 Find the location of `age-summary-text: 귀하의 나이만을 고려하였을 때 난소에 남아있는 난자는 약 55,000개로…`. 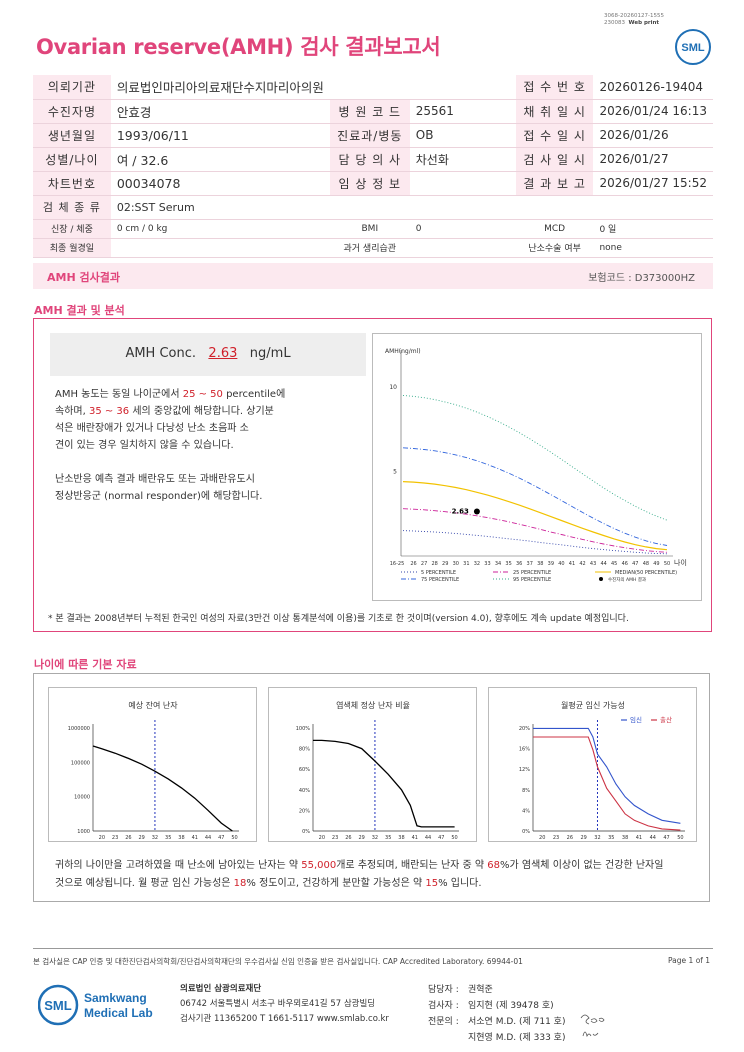

age-summary-text: 귀하의 나이만을 고려하였을 때 난소에 남아있는 난자는 약 55,000개로… is located at coordinates (375, 875).